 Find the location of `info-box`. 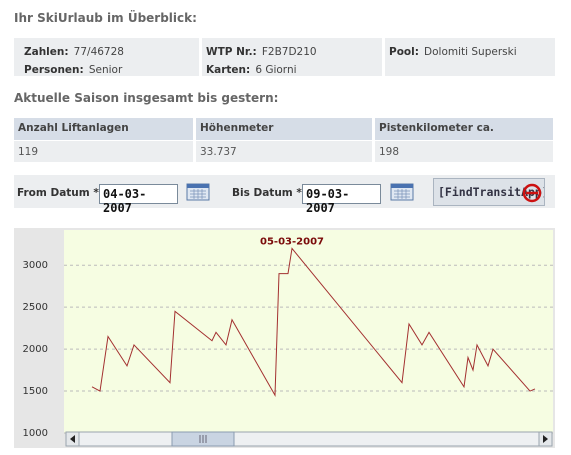

info-box is located at coordinates (284, 57).